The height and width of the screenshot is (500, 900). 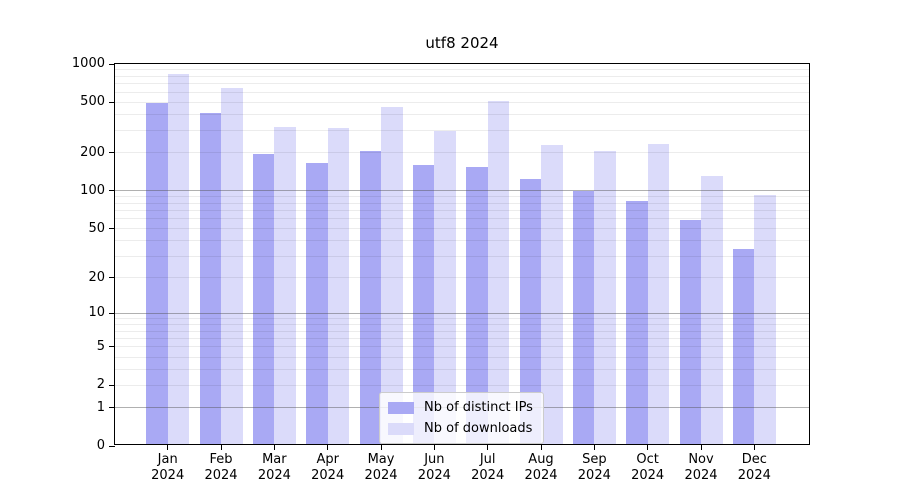 I want to click on y-tick-label: 50, so click(x=96, y=228).